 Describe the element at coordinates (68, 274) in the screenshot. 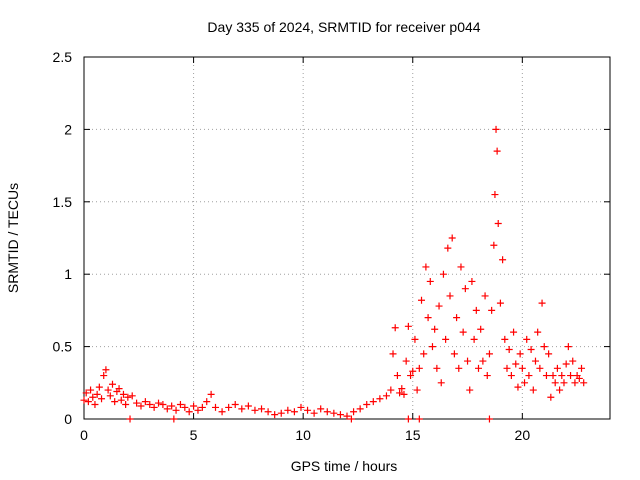

I see `y-tick-label: 1` at that location.